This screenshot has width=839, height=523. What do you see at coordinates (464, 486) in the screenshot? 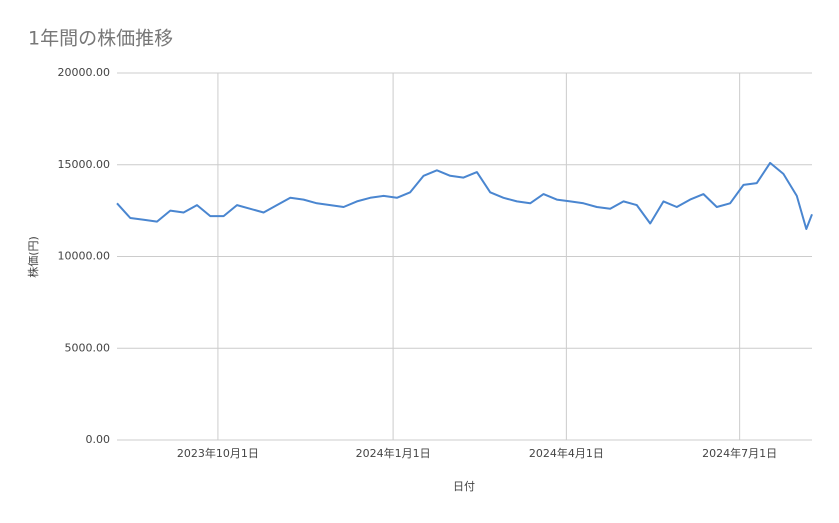
I see `x-axis-label: 日付` at bounding box center [464, 486].